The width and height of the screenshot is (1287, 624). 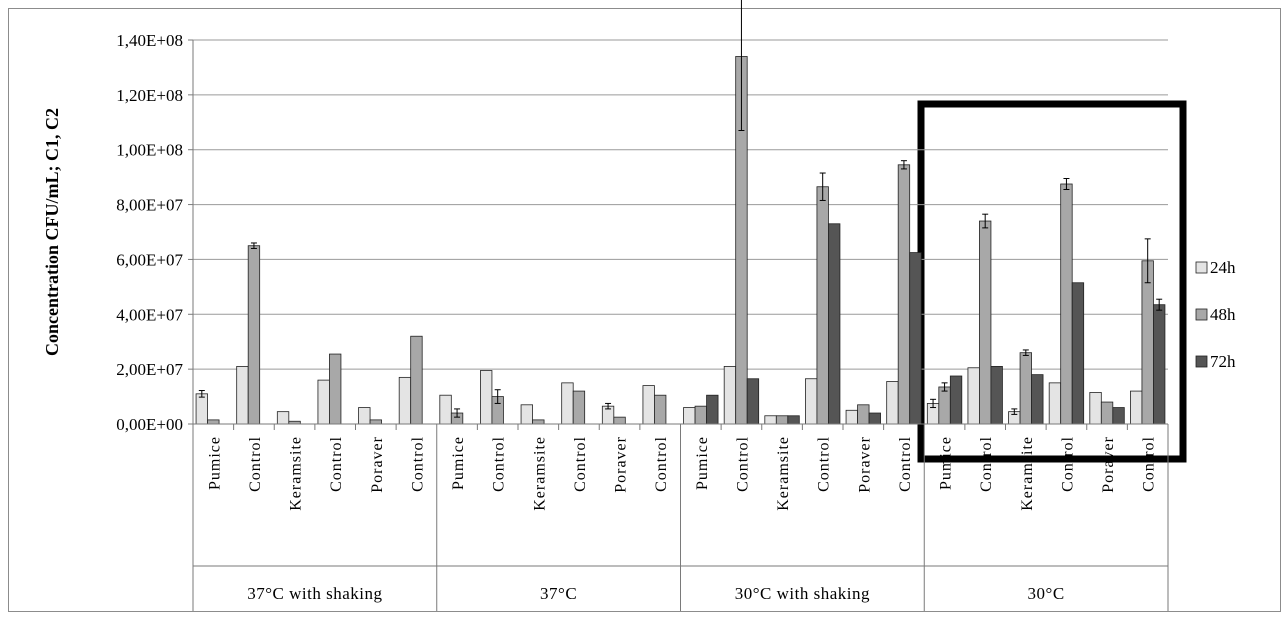 I want to click on y-tick-label: 1,40E+08, so click(x=149, y=40).